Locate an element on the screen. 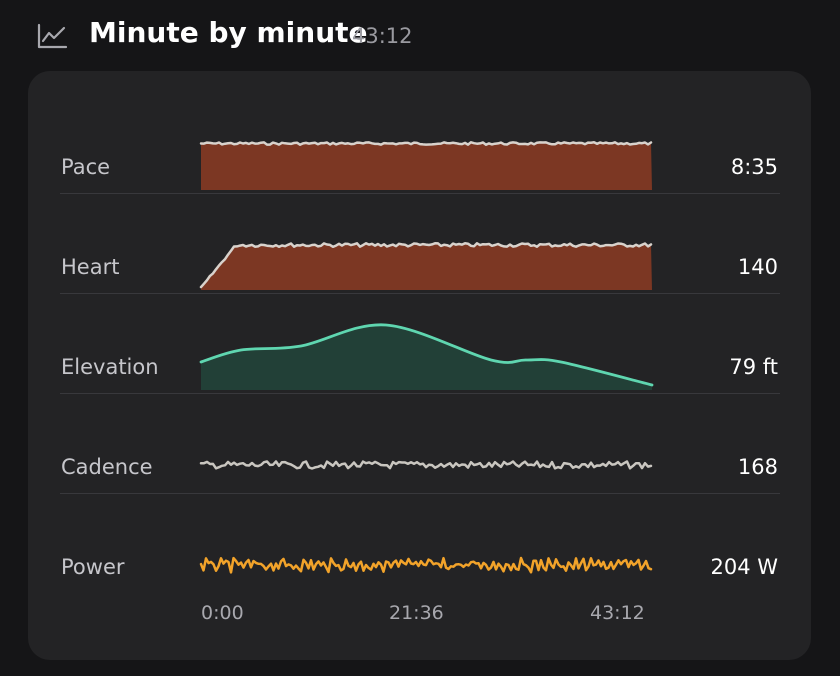  x-axis-start-label: 0:00 is located at coordinates (222, 613).